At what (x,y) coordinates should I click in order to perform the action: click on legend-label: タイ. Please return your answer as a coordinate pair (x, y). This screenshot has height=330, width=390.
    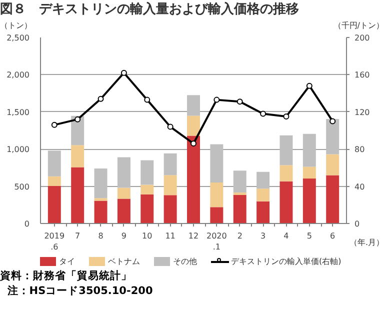
    Looking at the image, I should click on (66, 261).